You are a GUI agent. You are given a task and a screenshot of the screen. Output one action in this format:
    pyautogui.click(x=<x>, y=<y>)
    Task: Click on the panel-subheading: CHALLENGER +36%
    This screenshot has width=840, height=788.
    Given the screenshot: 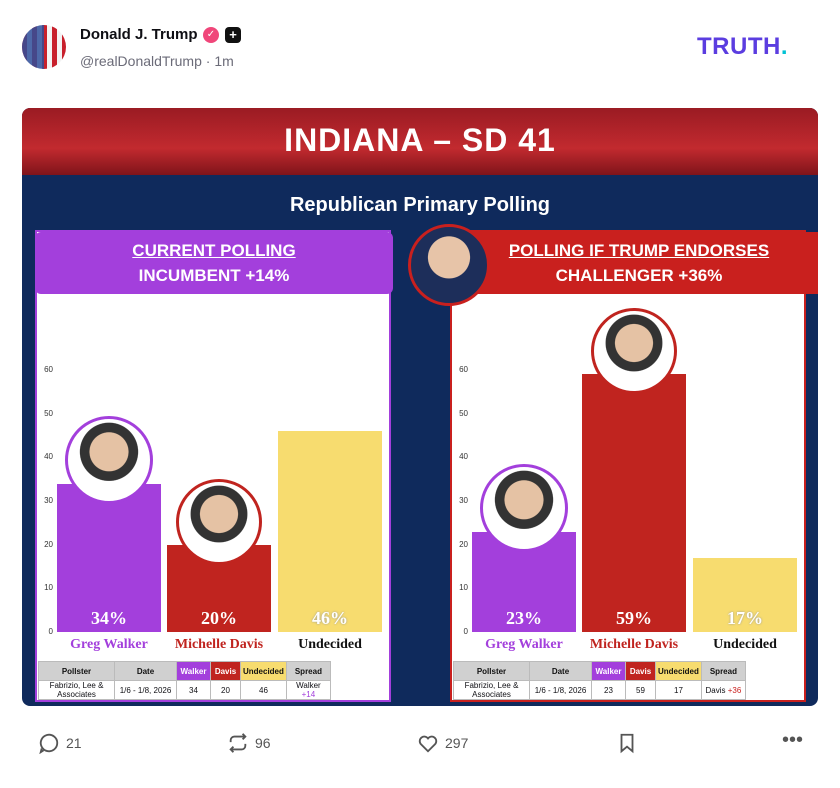 What is the action you would take?
    pyautogui.click(x=639, y=275)
    